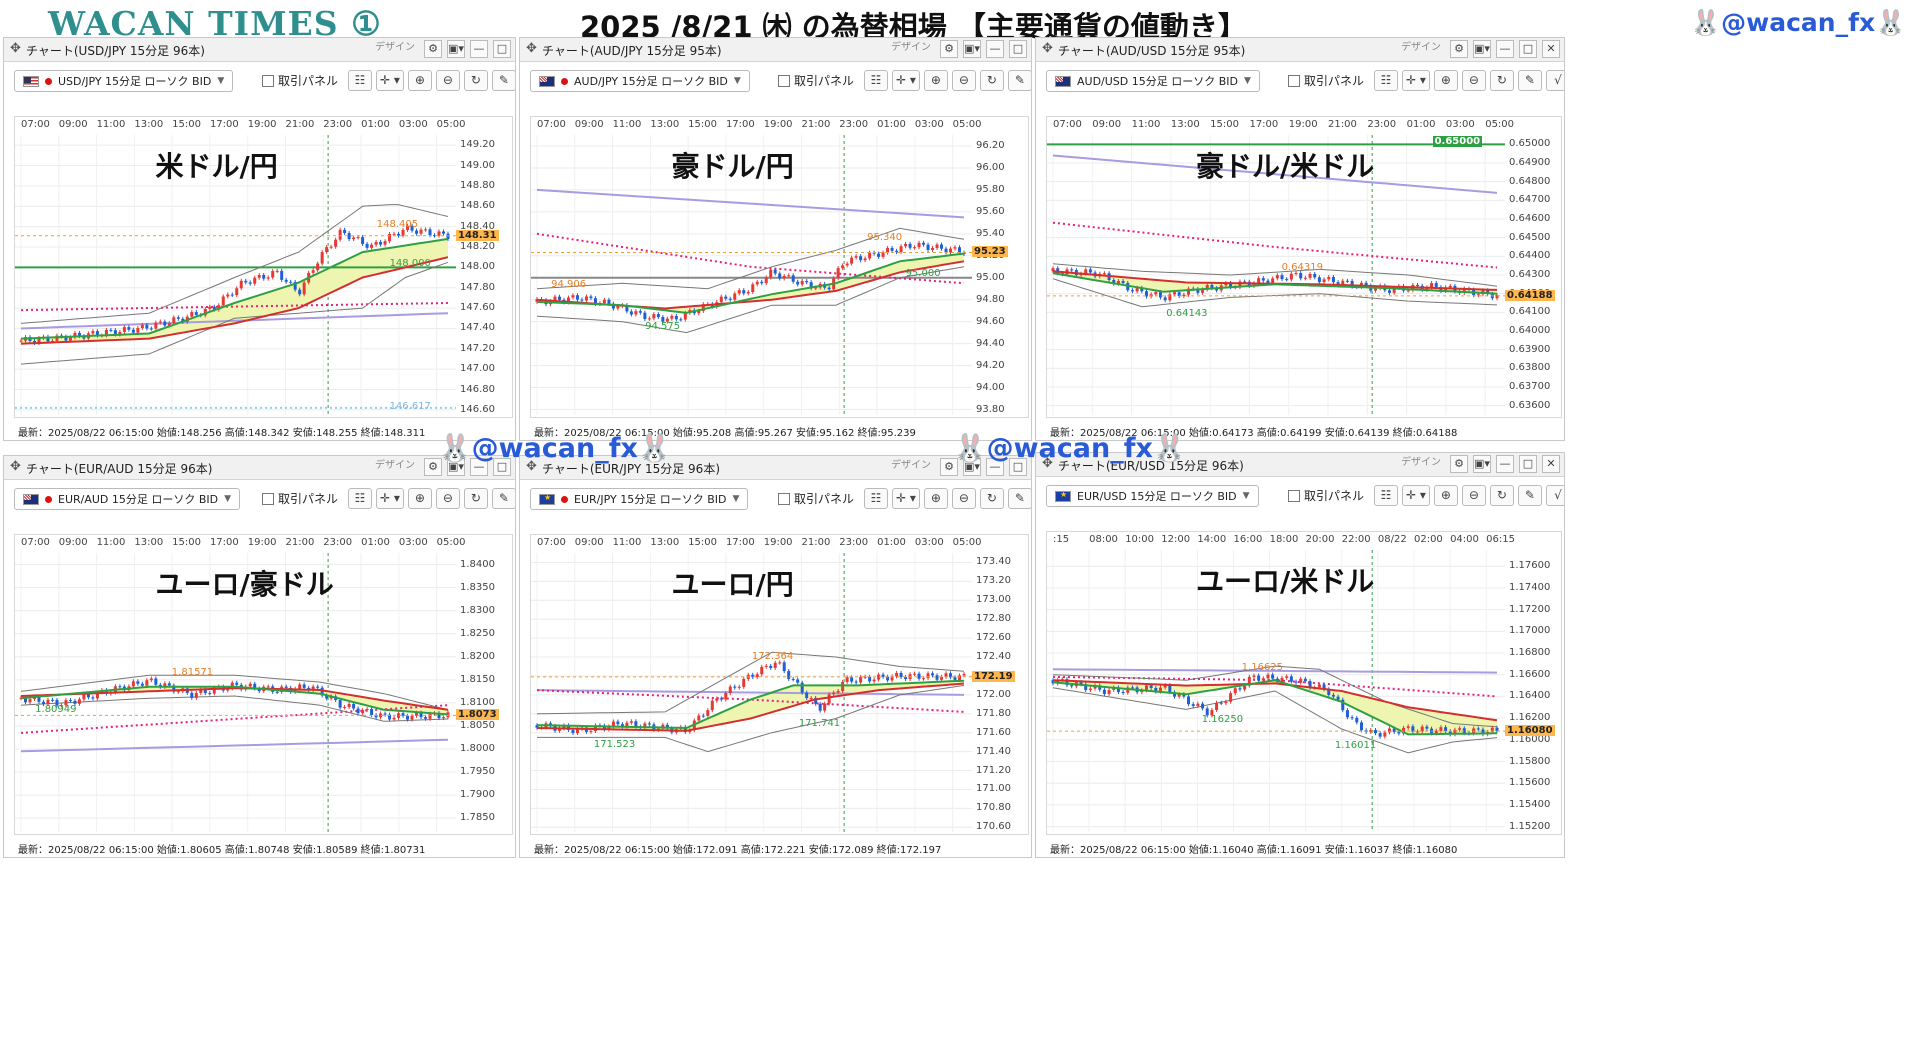  What do you see at coordinates (1300, 465) in the screenshot?
I see `window-titlebar: ✥ チャート(EUR/USD 15分足 96本) デザイン ⚙ ▣▾ — □ ✕` at bounding box center [1300, 465].